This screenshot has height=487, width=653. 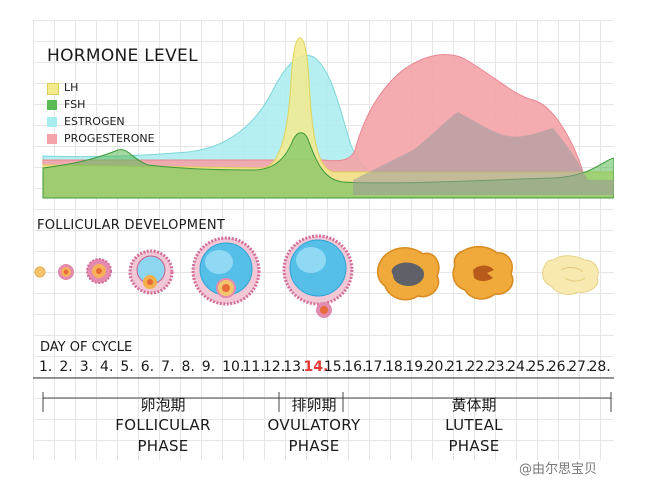 What do you see at coordinates (474, 405) in the screenshot?
I see `luteal-phase-cn: 黄体期` at bounding box center [474, 405].